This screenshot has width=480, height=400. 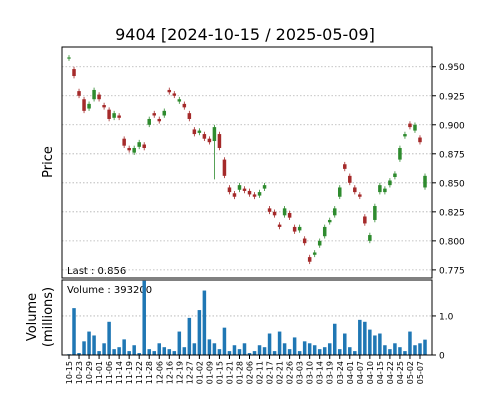 I want to click on volume-annotation: Volume : 393200, so click(x=109, y=290).